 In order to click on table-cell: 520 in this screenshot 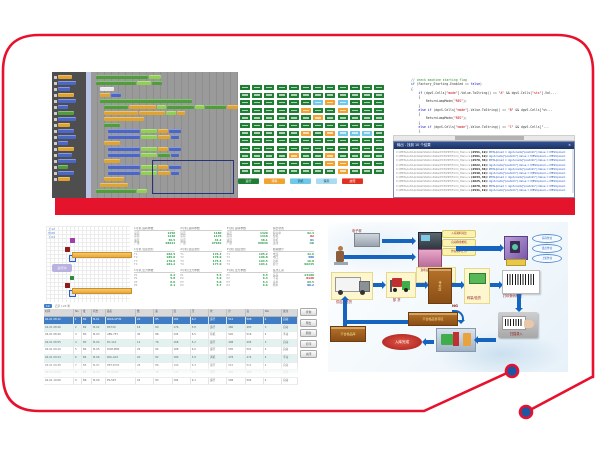, I will do `click(236, 336)`.